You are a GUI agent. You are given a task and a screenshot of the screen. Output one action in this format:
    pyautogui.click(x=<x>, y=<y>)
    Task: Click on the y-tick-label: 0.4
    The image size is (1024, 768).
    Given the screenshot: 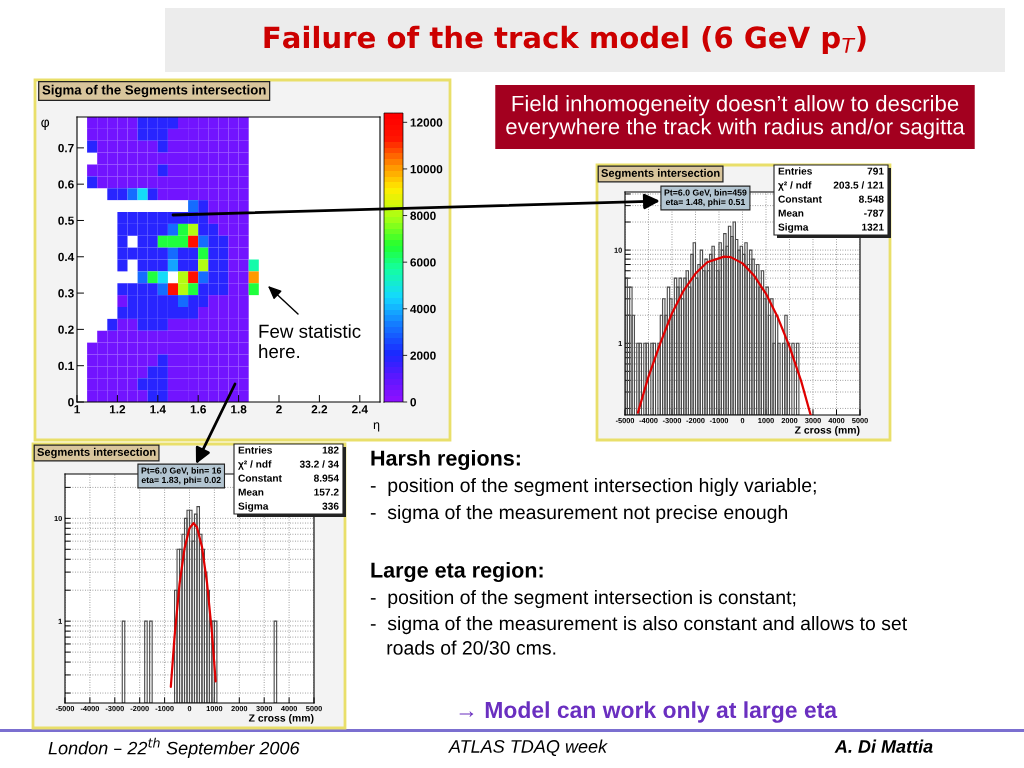 What is the action you would take?
    pyautogui.click(x=66, y=257)
    